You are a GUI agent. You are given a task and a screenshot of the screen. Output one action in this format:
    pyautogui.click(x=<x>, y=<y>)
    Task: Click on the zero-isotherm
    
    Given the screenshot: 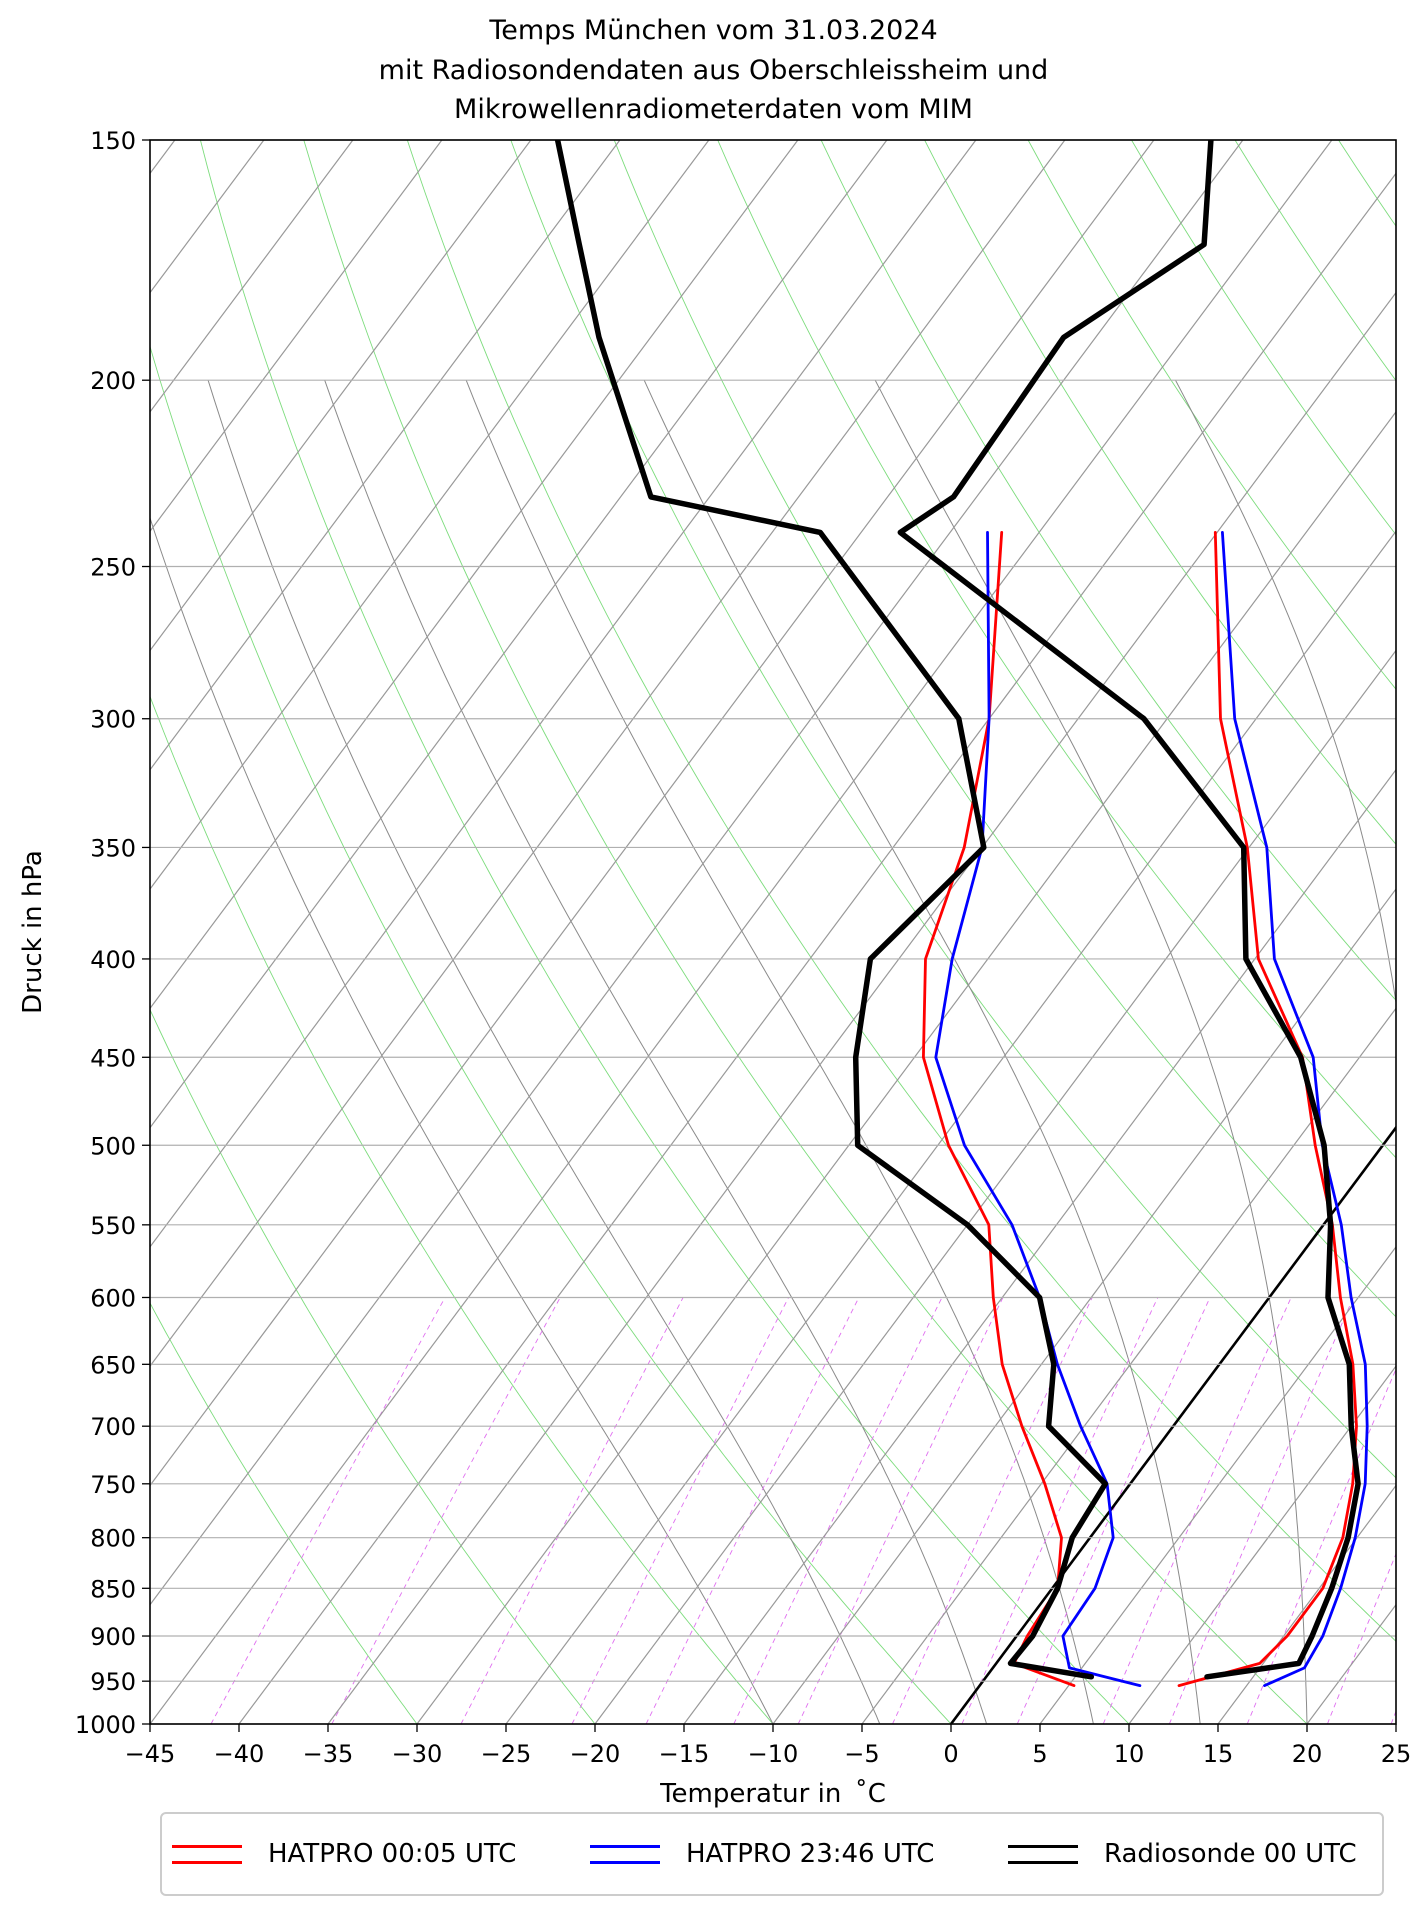 What is the action you would take?
    pyautogui.click(x=1172, y=1424)
    